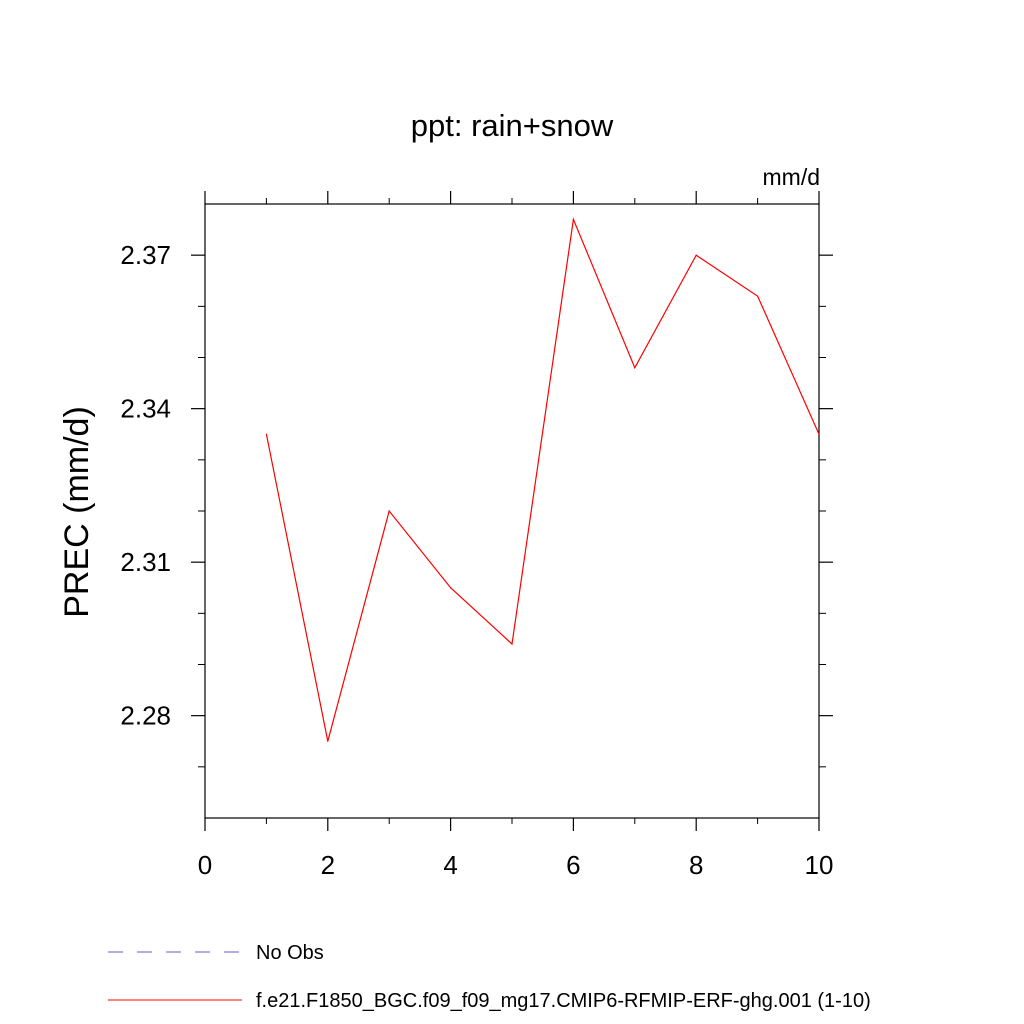  What do you see at coordinates (573, 865) in the screenshot?
I see `x-tick-label: 6` at bounding box center [573, 865].